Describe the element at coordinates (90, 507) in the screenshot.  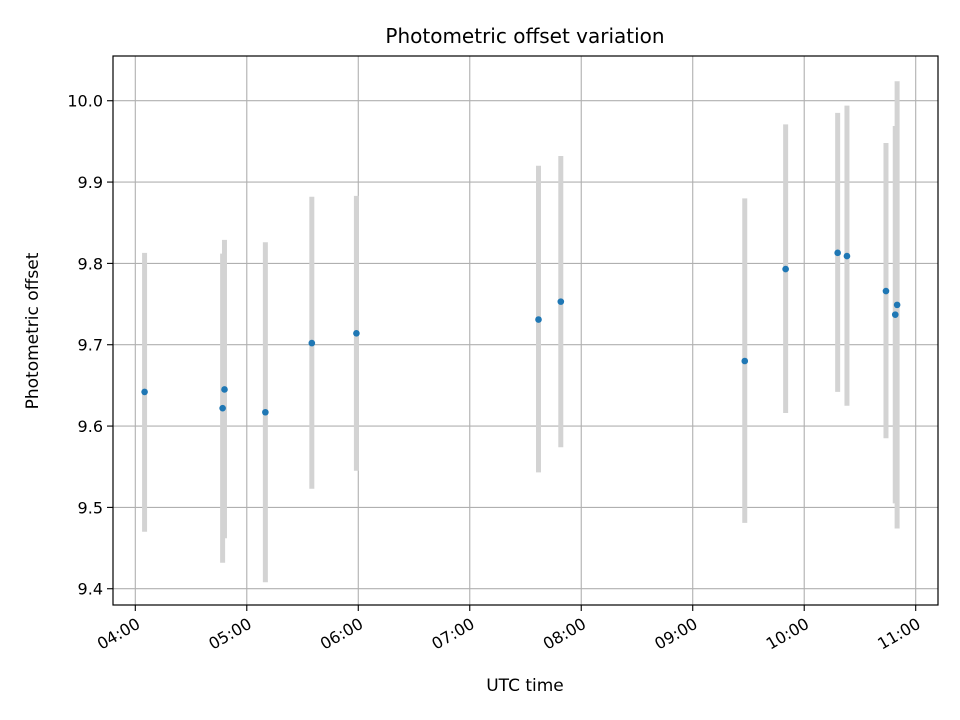
I see `y-tick-label: 9.5` at that location.